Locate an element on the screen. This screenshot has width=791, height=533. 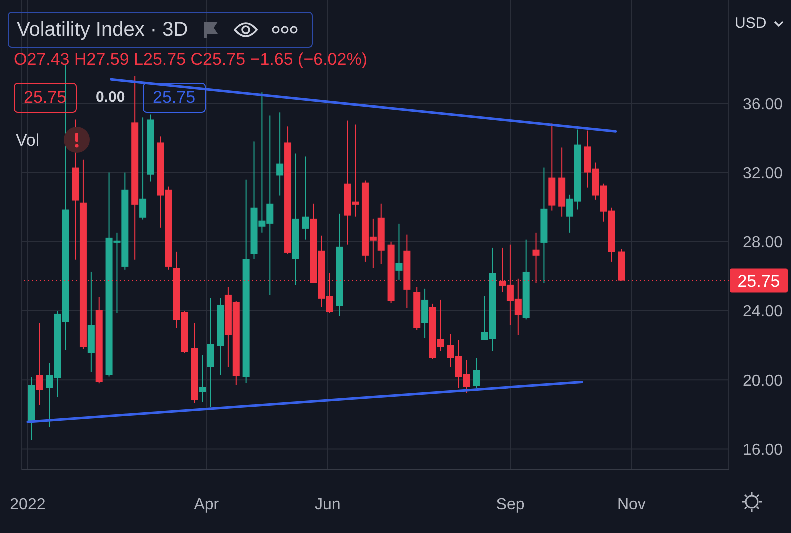
y-tick-label: 36.00 is located at coordinates (763, 105).